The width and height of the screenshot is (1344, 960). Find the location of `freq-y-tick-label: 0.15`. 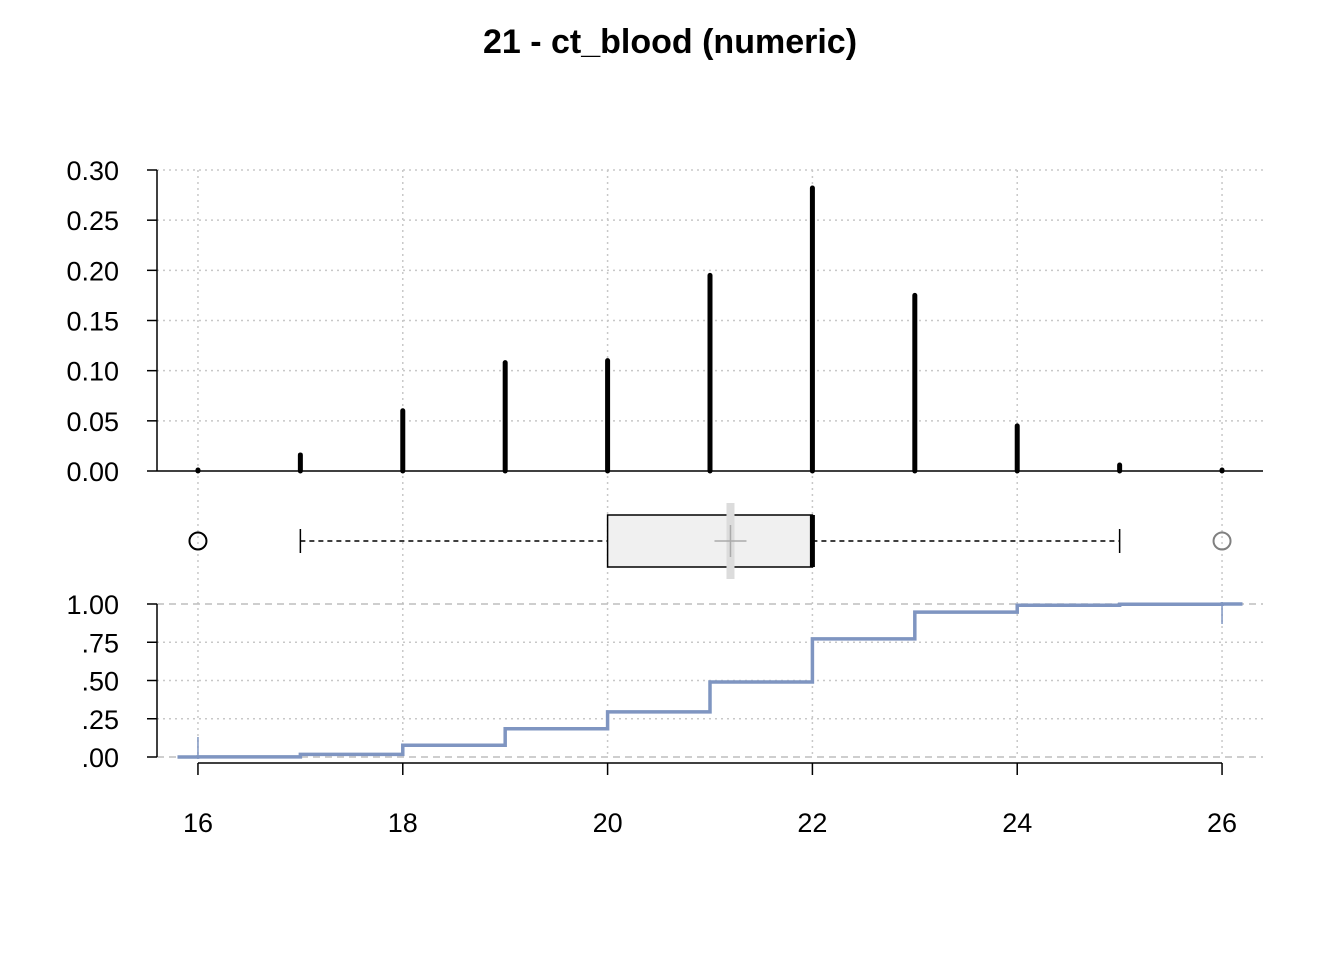

freq-y-tick-label: 0.15 is located at coordinates (92, 322).